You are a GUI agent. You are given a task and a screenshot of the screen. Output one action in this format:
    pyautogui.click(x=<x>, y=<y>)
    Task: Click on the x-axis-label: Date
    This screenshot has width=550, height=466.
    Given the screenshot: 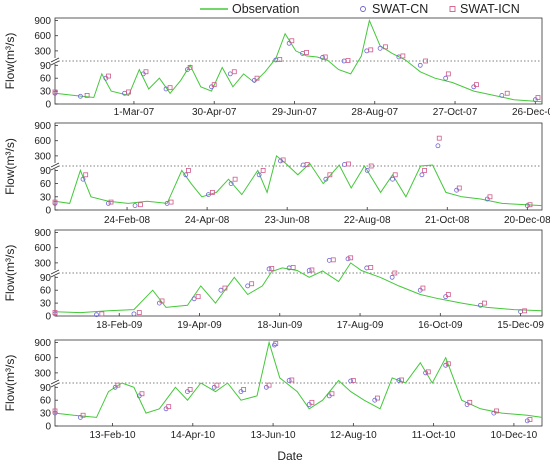 What is the action you would take?
    pyautogui.click(x=290, y=456)
    